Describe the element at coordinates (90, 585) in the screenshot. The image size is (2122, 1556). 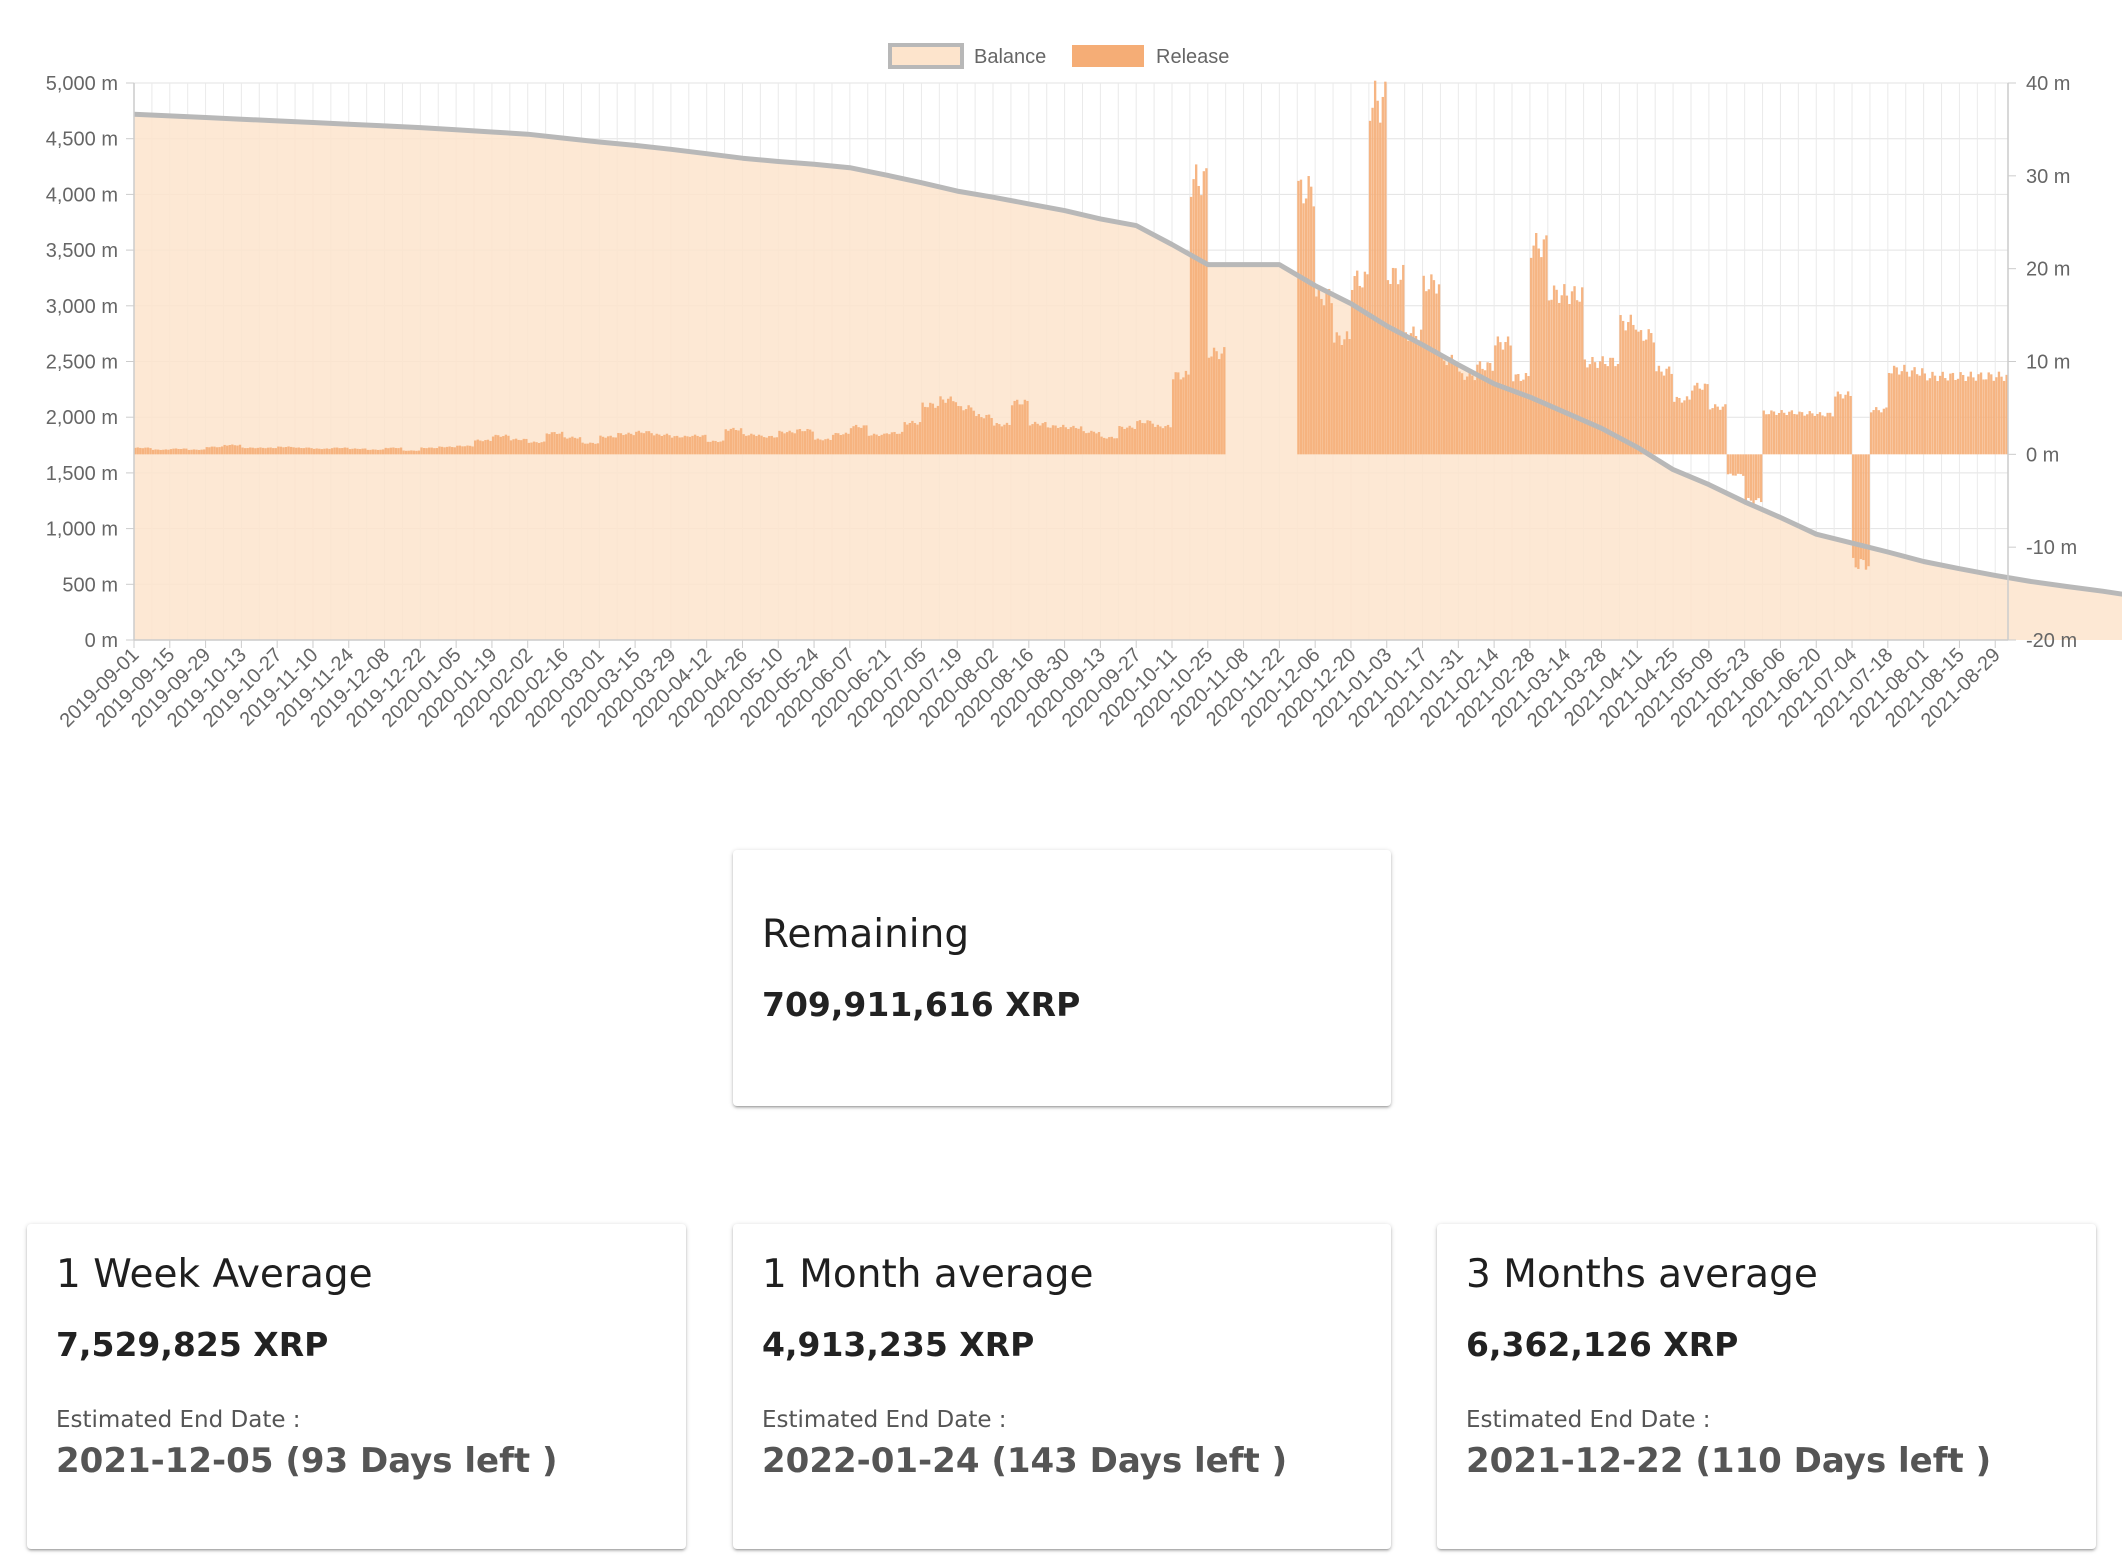
I see `y-left-tick-label: 500 m` at that location.